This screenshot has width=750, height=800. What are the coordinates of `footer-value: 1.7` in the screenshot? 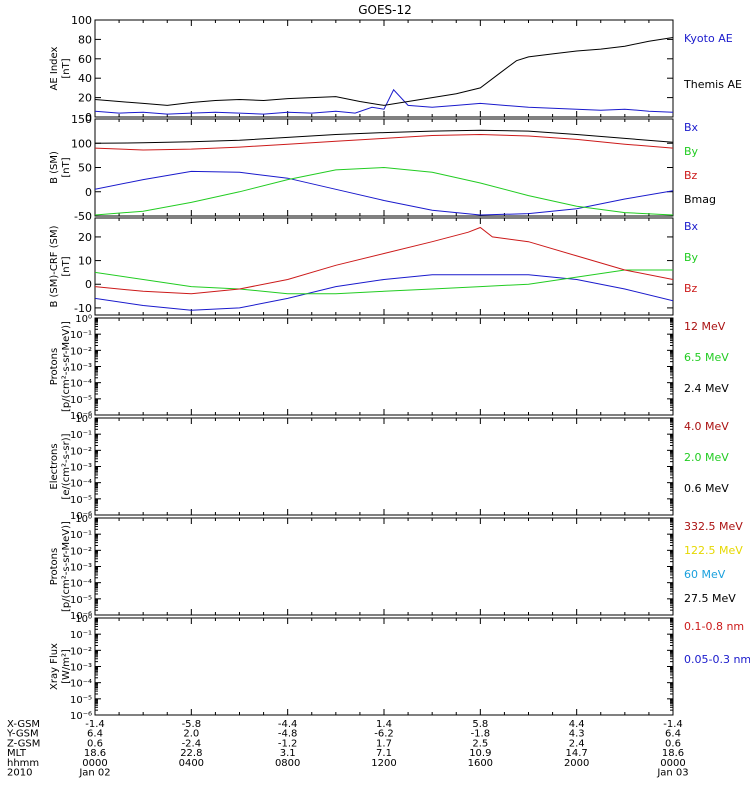 It's located at (384, 743).